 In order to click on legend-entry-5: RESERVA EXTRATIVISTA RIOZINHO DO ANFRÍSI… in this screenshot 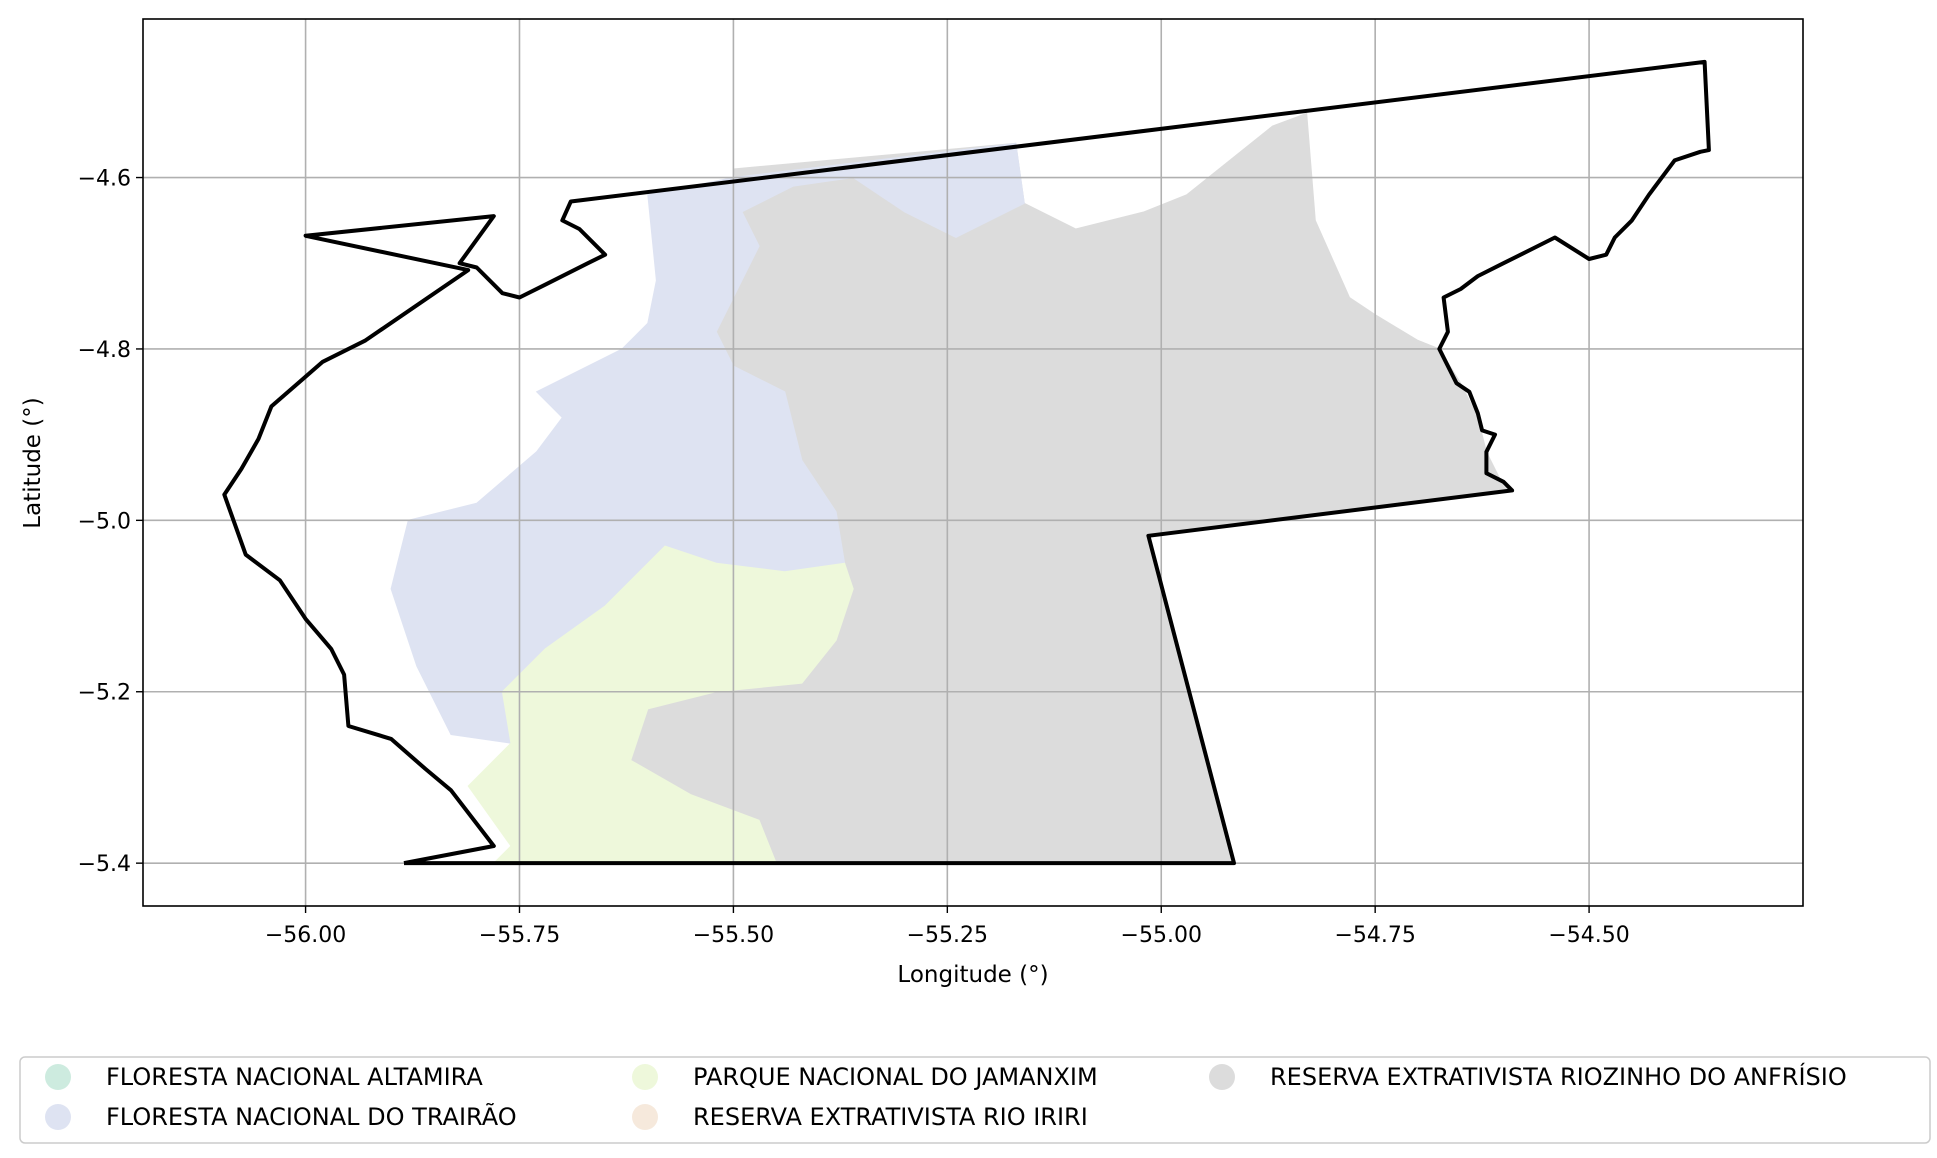, I will do `click(1528, 1076)`.